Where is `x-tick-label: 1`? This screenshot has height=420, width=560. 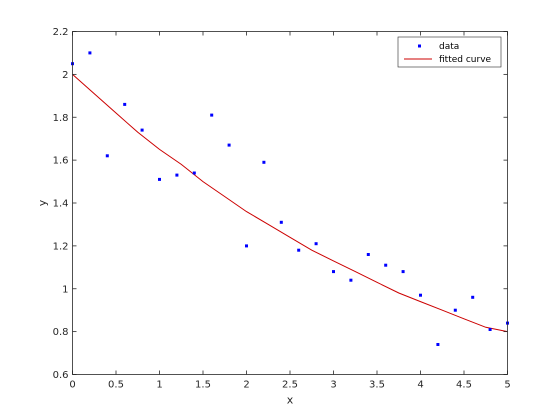 x-tick-label: 1 is located at coordinates (159, 385).